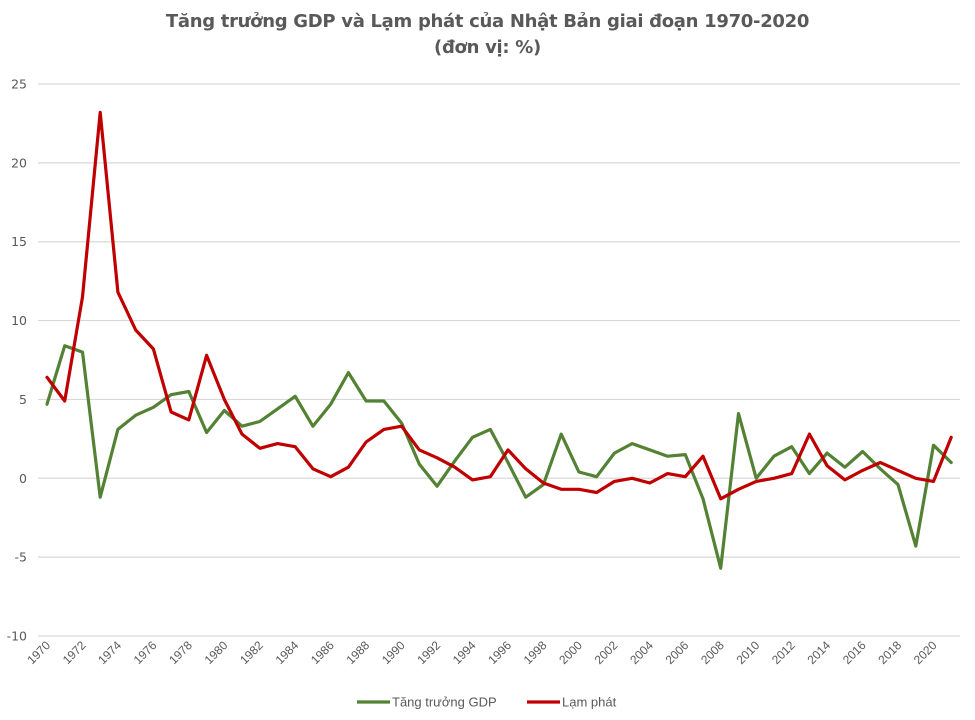  Describe the element at coordinates (19, 241) in the screenshot. I see `y-tick-label: 15` at that location.